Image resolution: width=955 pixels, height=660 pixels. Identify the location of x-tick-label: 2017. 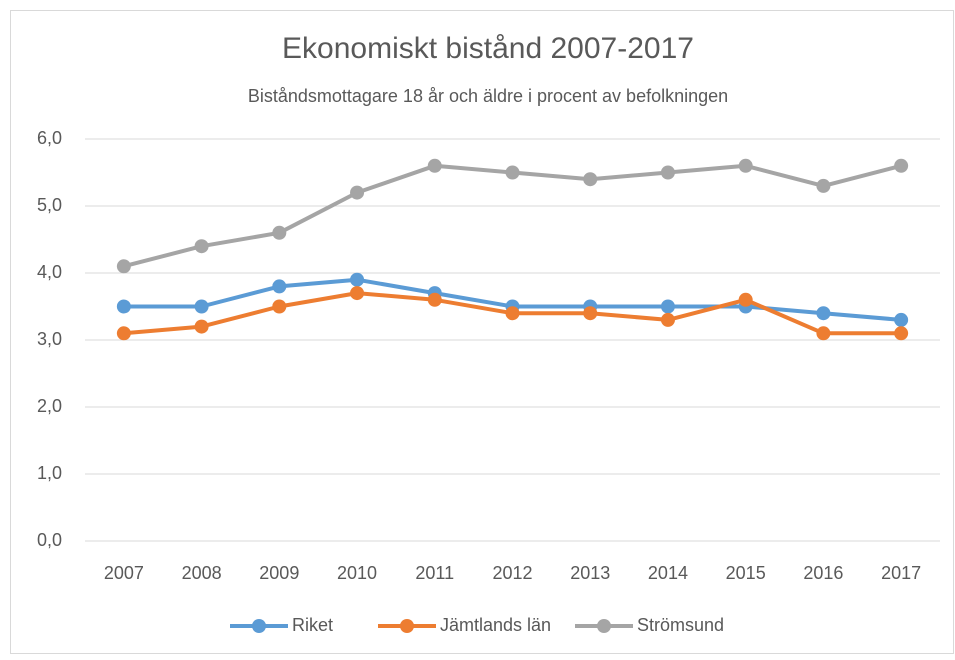
(901, 573).